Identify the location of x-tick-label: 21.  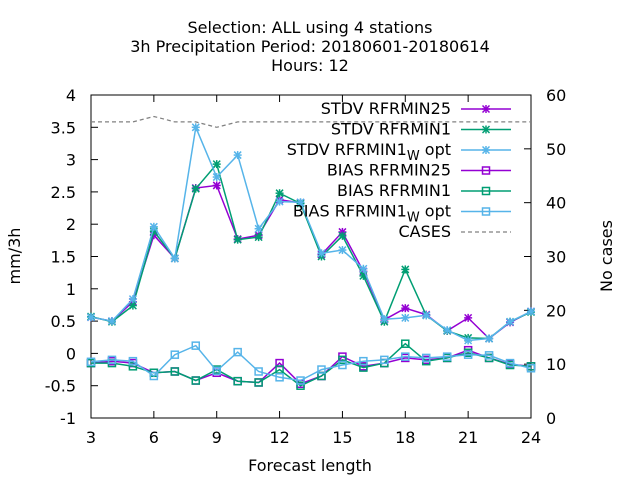
(468, 437).